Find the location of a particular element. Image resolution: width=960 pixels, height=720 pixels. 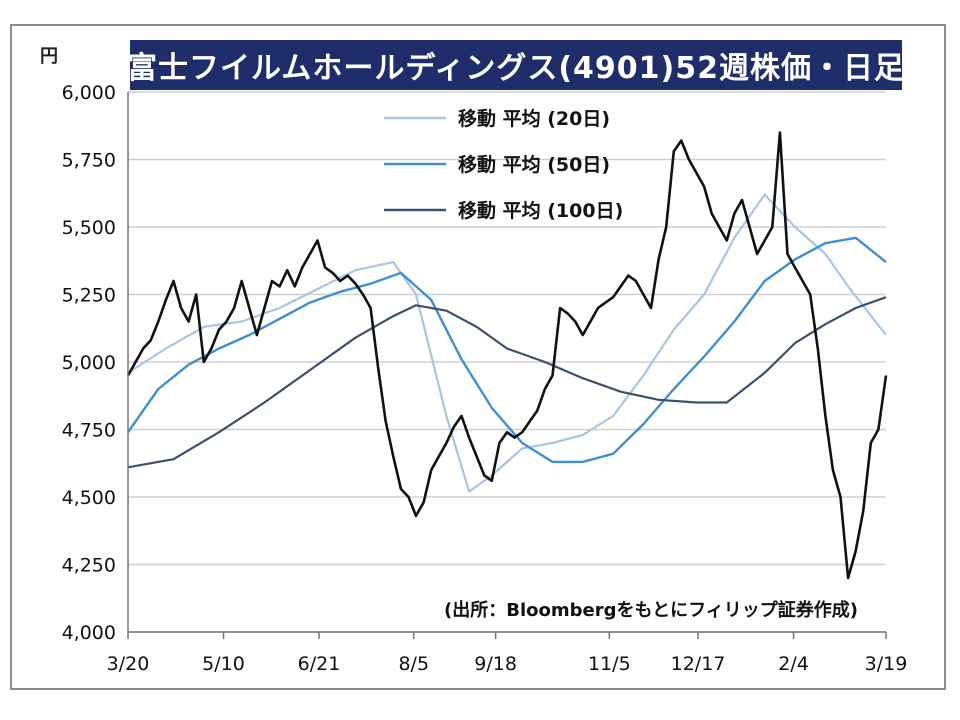

x-tick-label: 9/18 is located at coordinates (495, 664).